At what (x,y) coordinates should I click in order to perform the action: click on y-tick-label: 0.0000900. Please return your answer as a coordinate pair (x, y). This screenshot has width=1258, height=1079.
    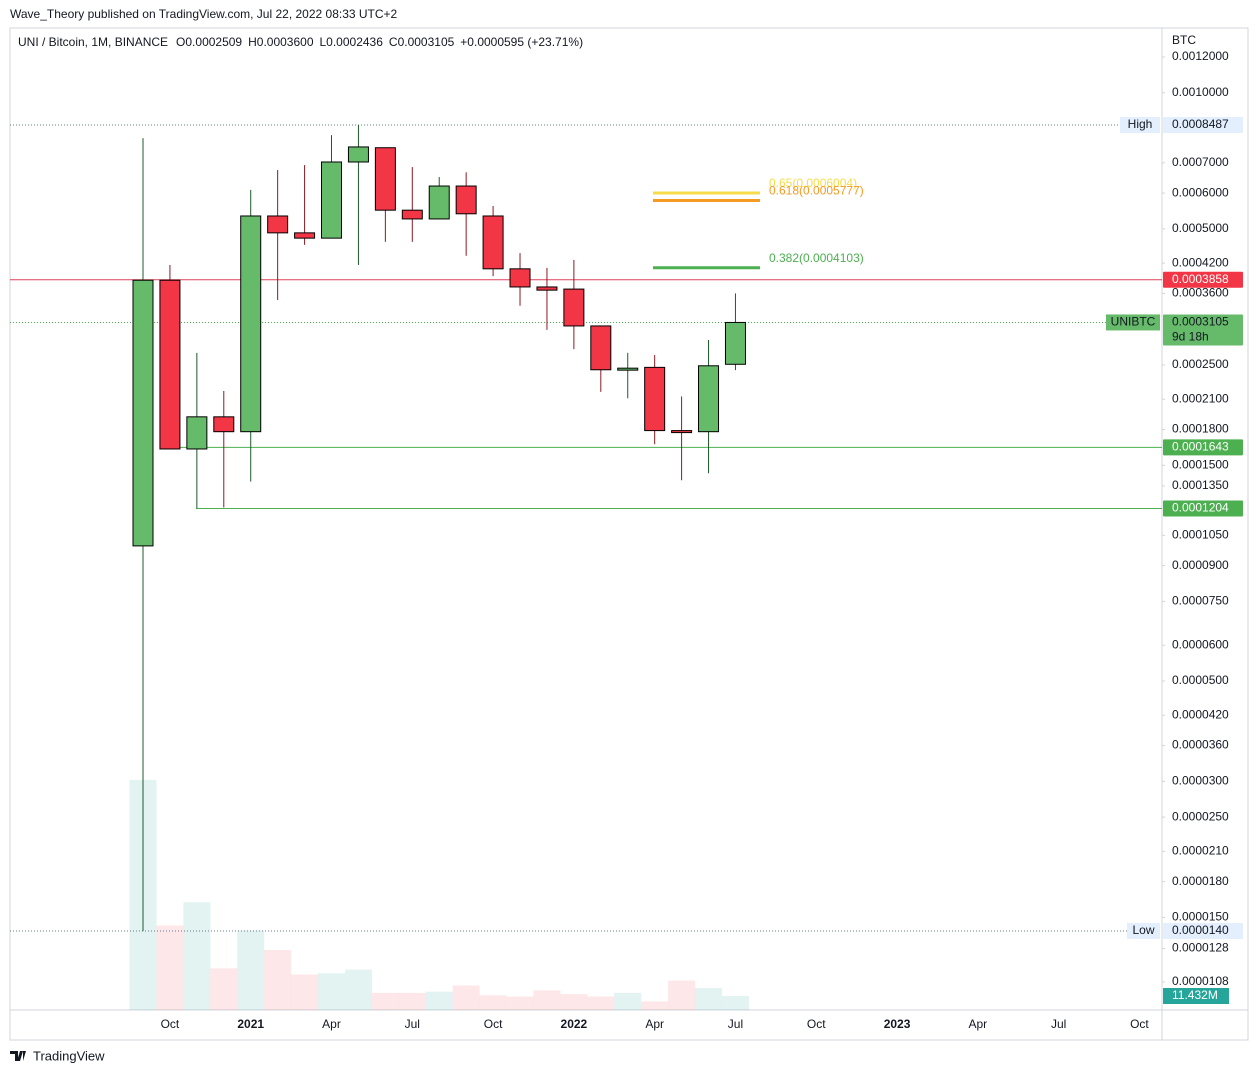
    Looking at the image, I should click on (1200, 565).